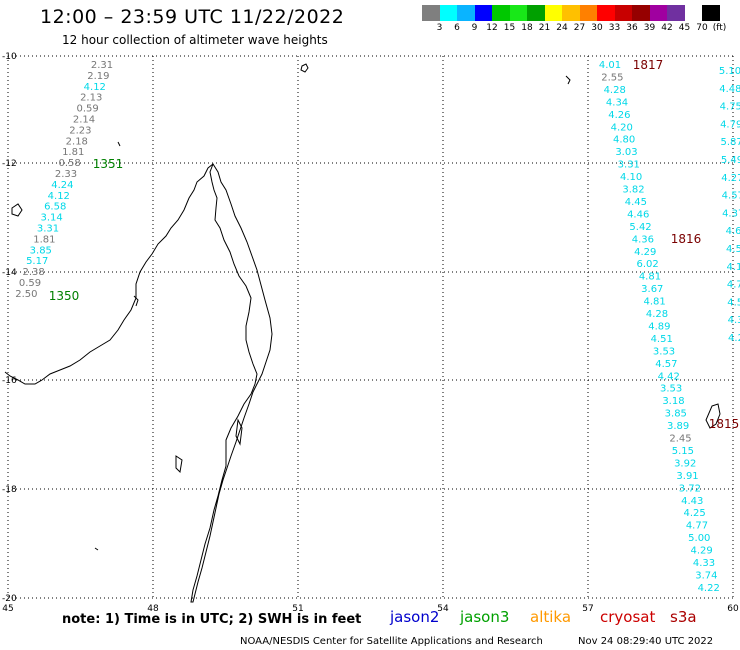 This screenshot has width=740, height=650. What do you see at coordinates (239, 432) in the screenshot?
I see `sainte-marie-islet` at bounding box center [239, 432].